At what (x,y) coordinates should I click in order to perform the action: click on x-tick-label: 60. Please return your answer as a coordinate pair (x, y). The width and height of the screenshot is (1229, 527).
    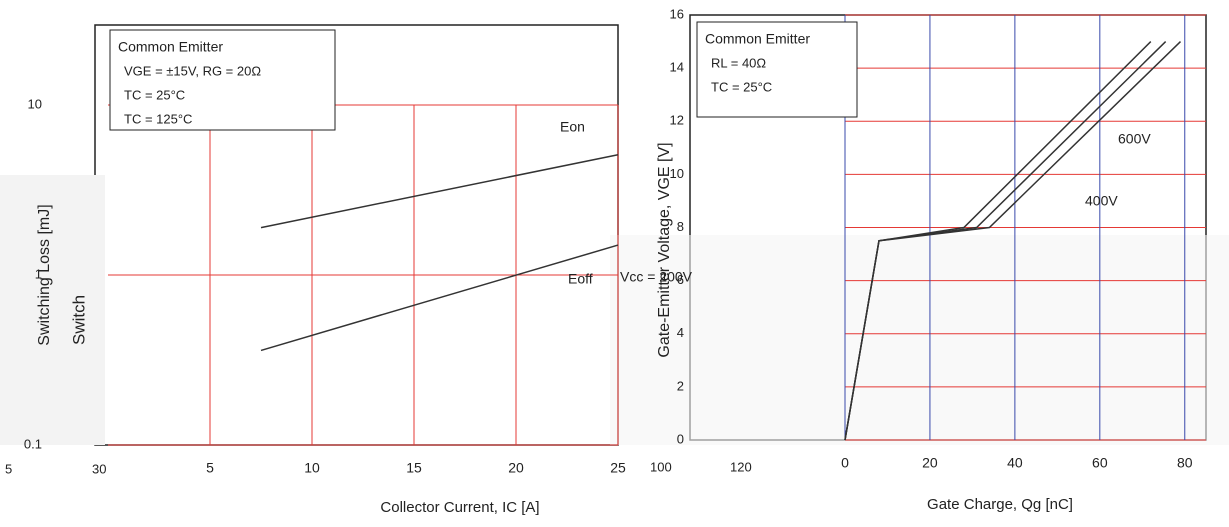
    Looking at the image, I should click on (1100, 463).